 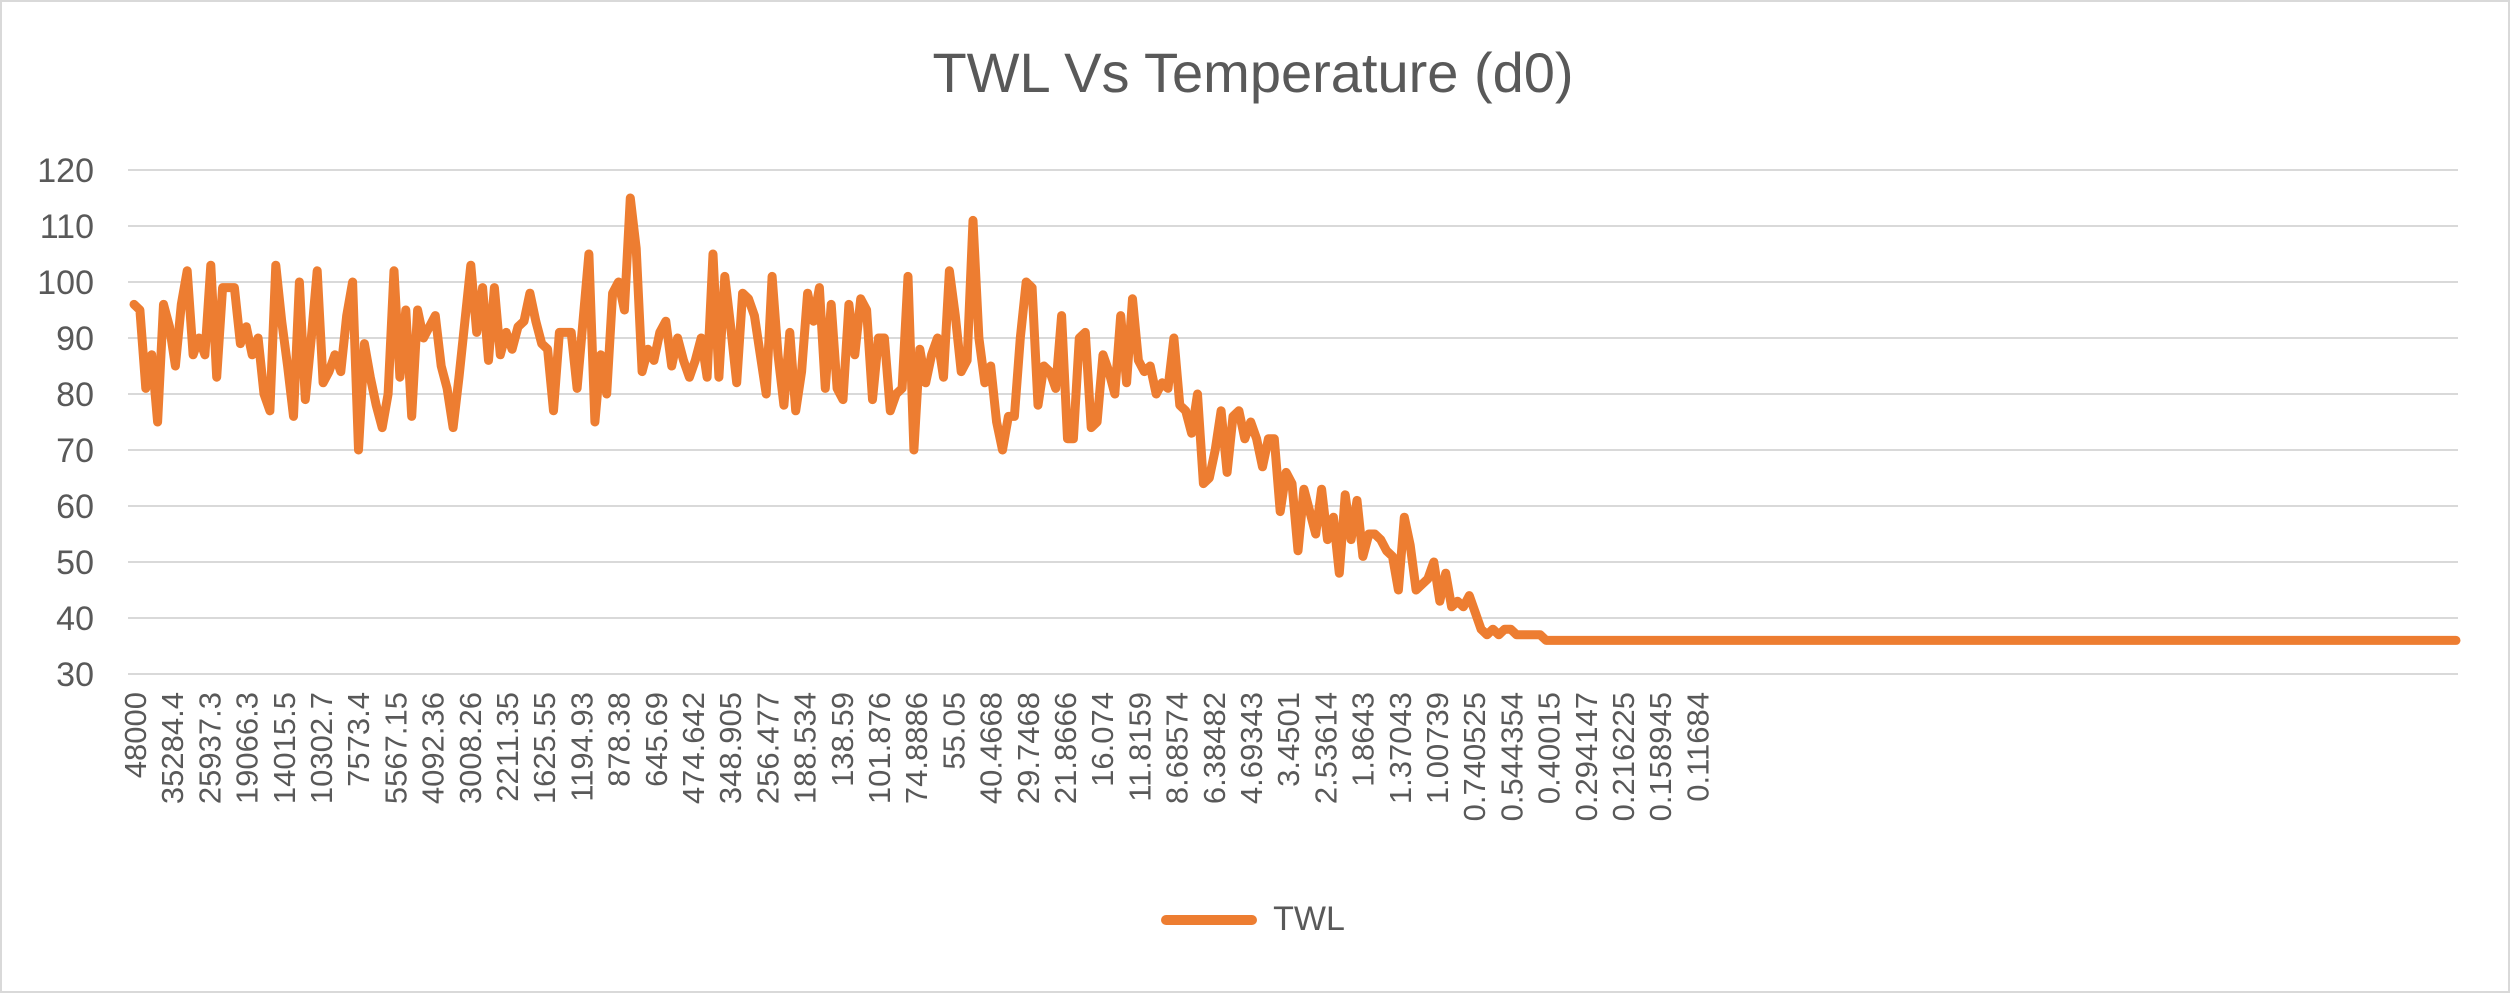 I want to click on y-tick-label: 60, so click(x=75, y=507).